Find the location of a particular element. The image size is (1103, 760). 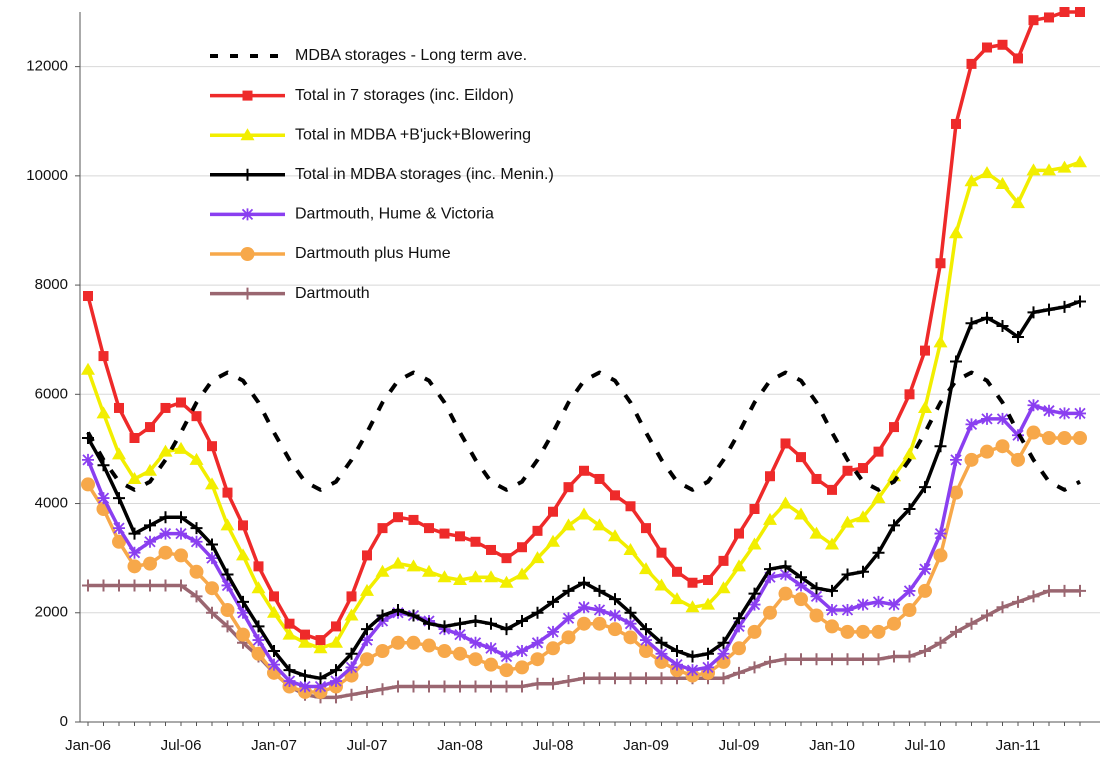

legend-label: Dartmouth plus Hume is located at coordinates (373, 253).